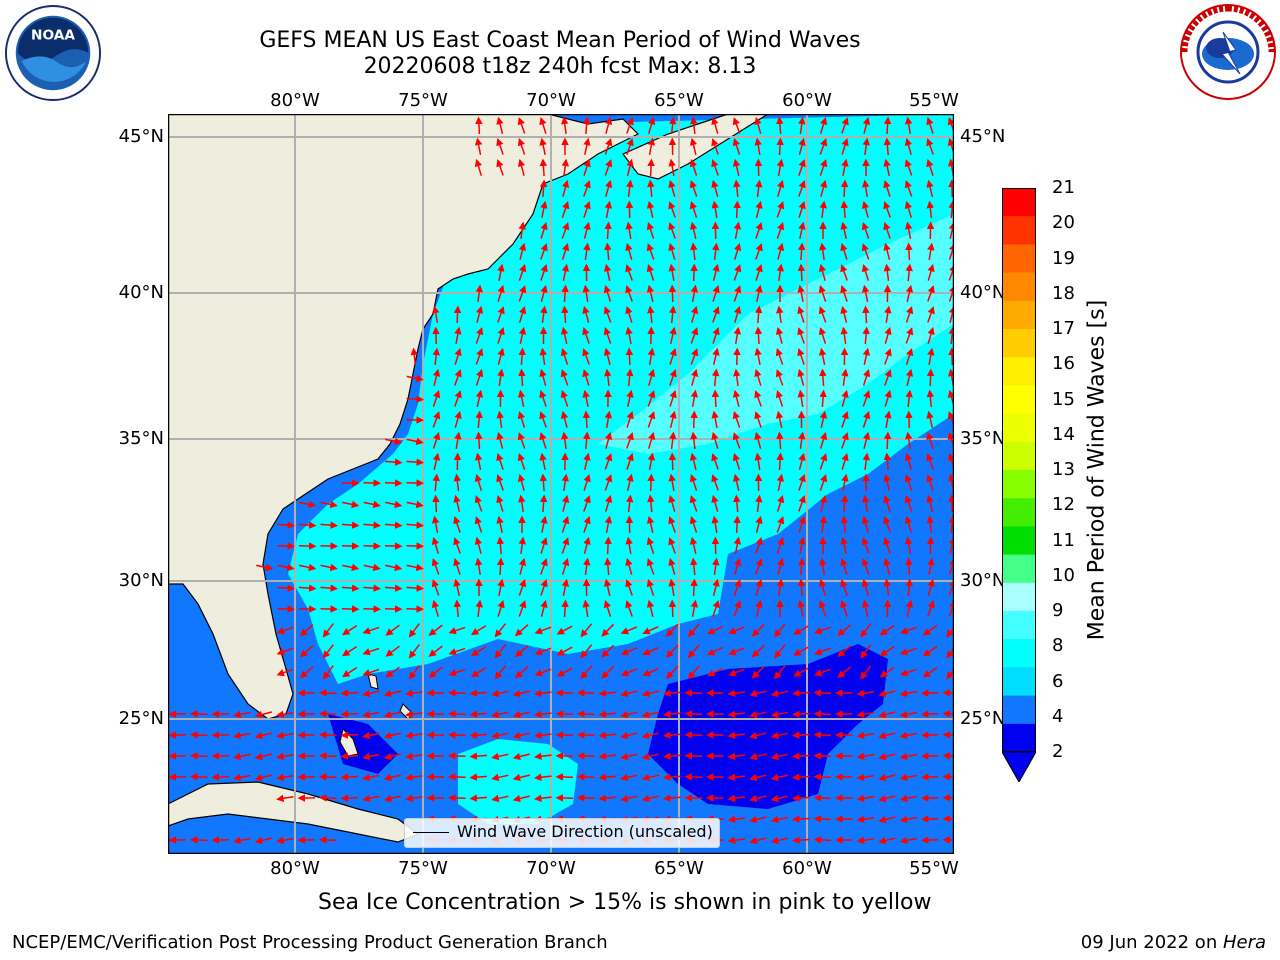 Image resolution: width=1280 pixels, height=960 pixels. What do you see at coordinates (1019, 400) in the screenshot?
I see `colorbar-band` at bounding box center [1019, 400].